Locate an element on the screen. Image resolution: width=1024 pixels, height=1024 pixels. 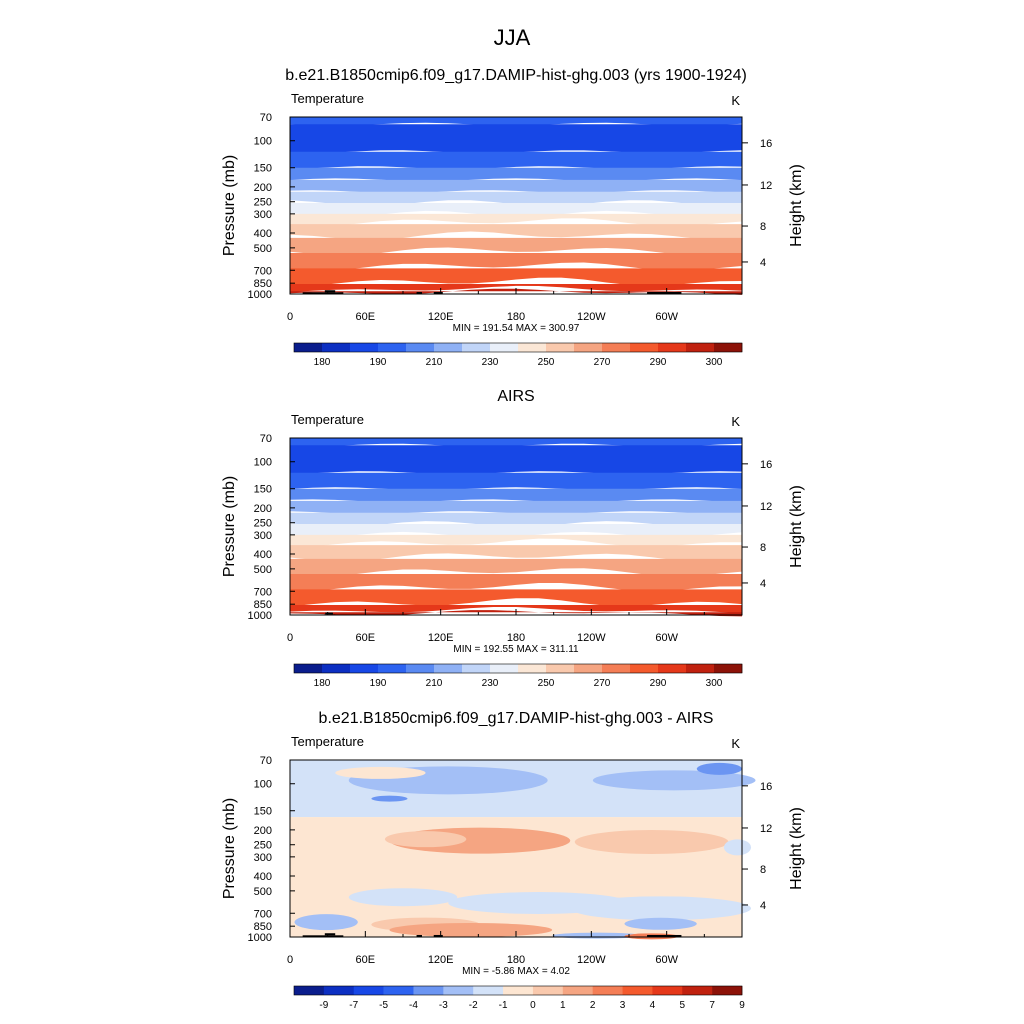
min-max-stats: MIN = -5.86 MAX = 4.02 is located at coordinates (516, 971).